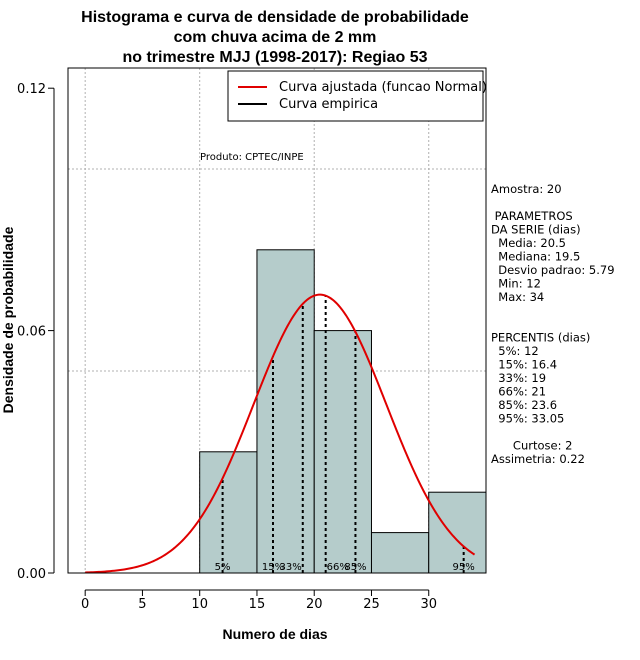  I want to click on stat-line: PERCENTIS (dias), so click(540, 338).